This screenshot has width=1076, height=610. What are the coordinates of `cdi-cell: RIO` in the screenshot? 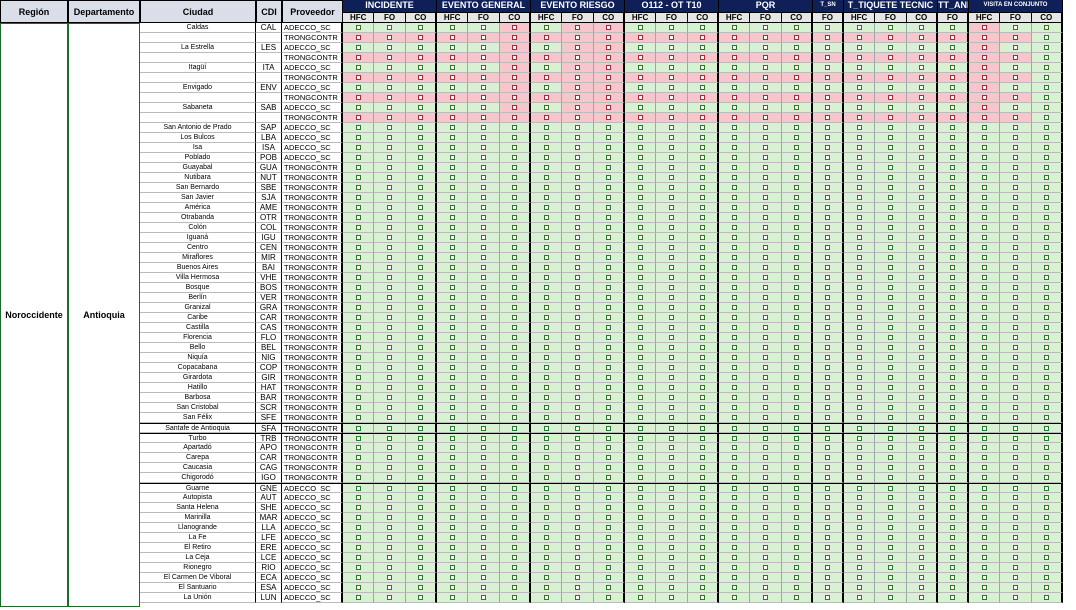 It's located at (269, 568).